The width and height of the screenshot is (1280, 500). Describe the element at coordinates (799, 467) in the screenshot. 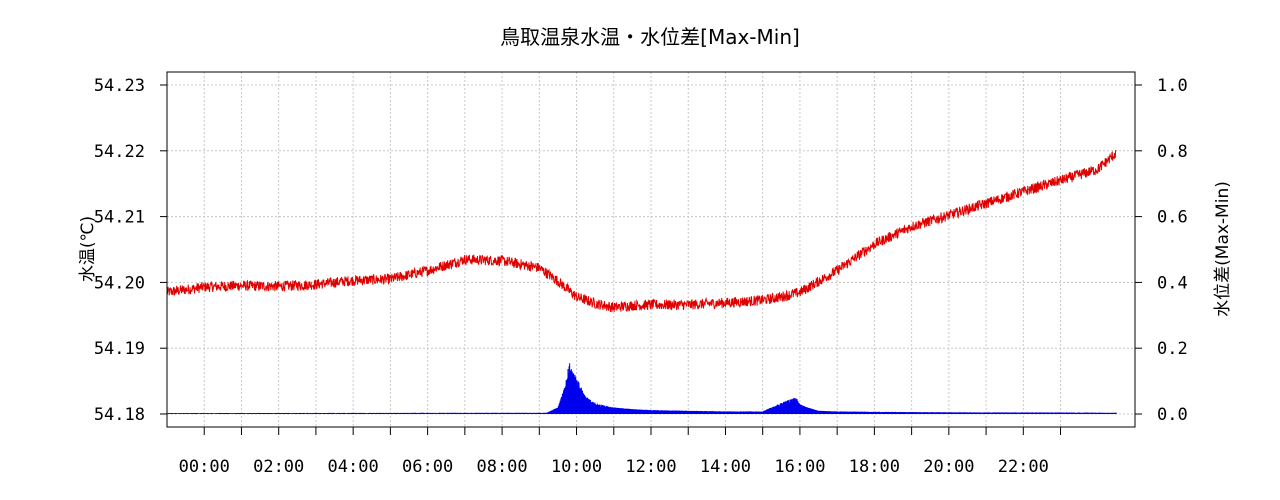

I see `x-tick-label: 16:00` at that location.